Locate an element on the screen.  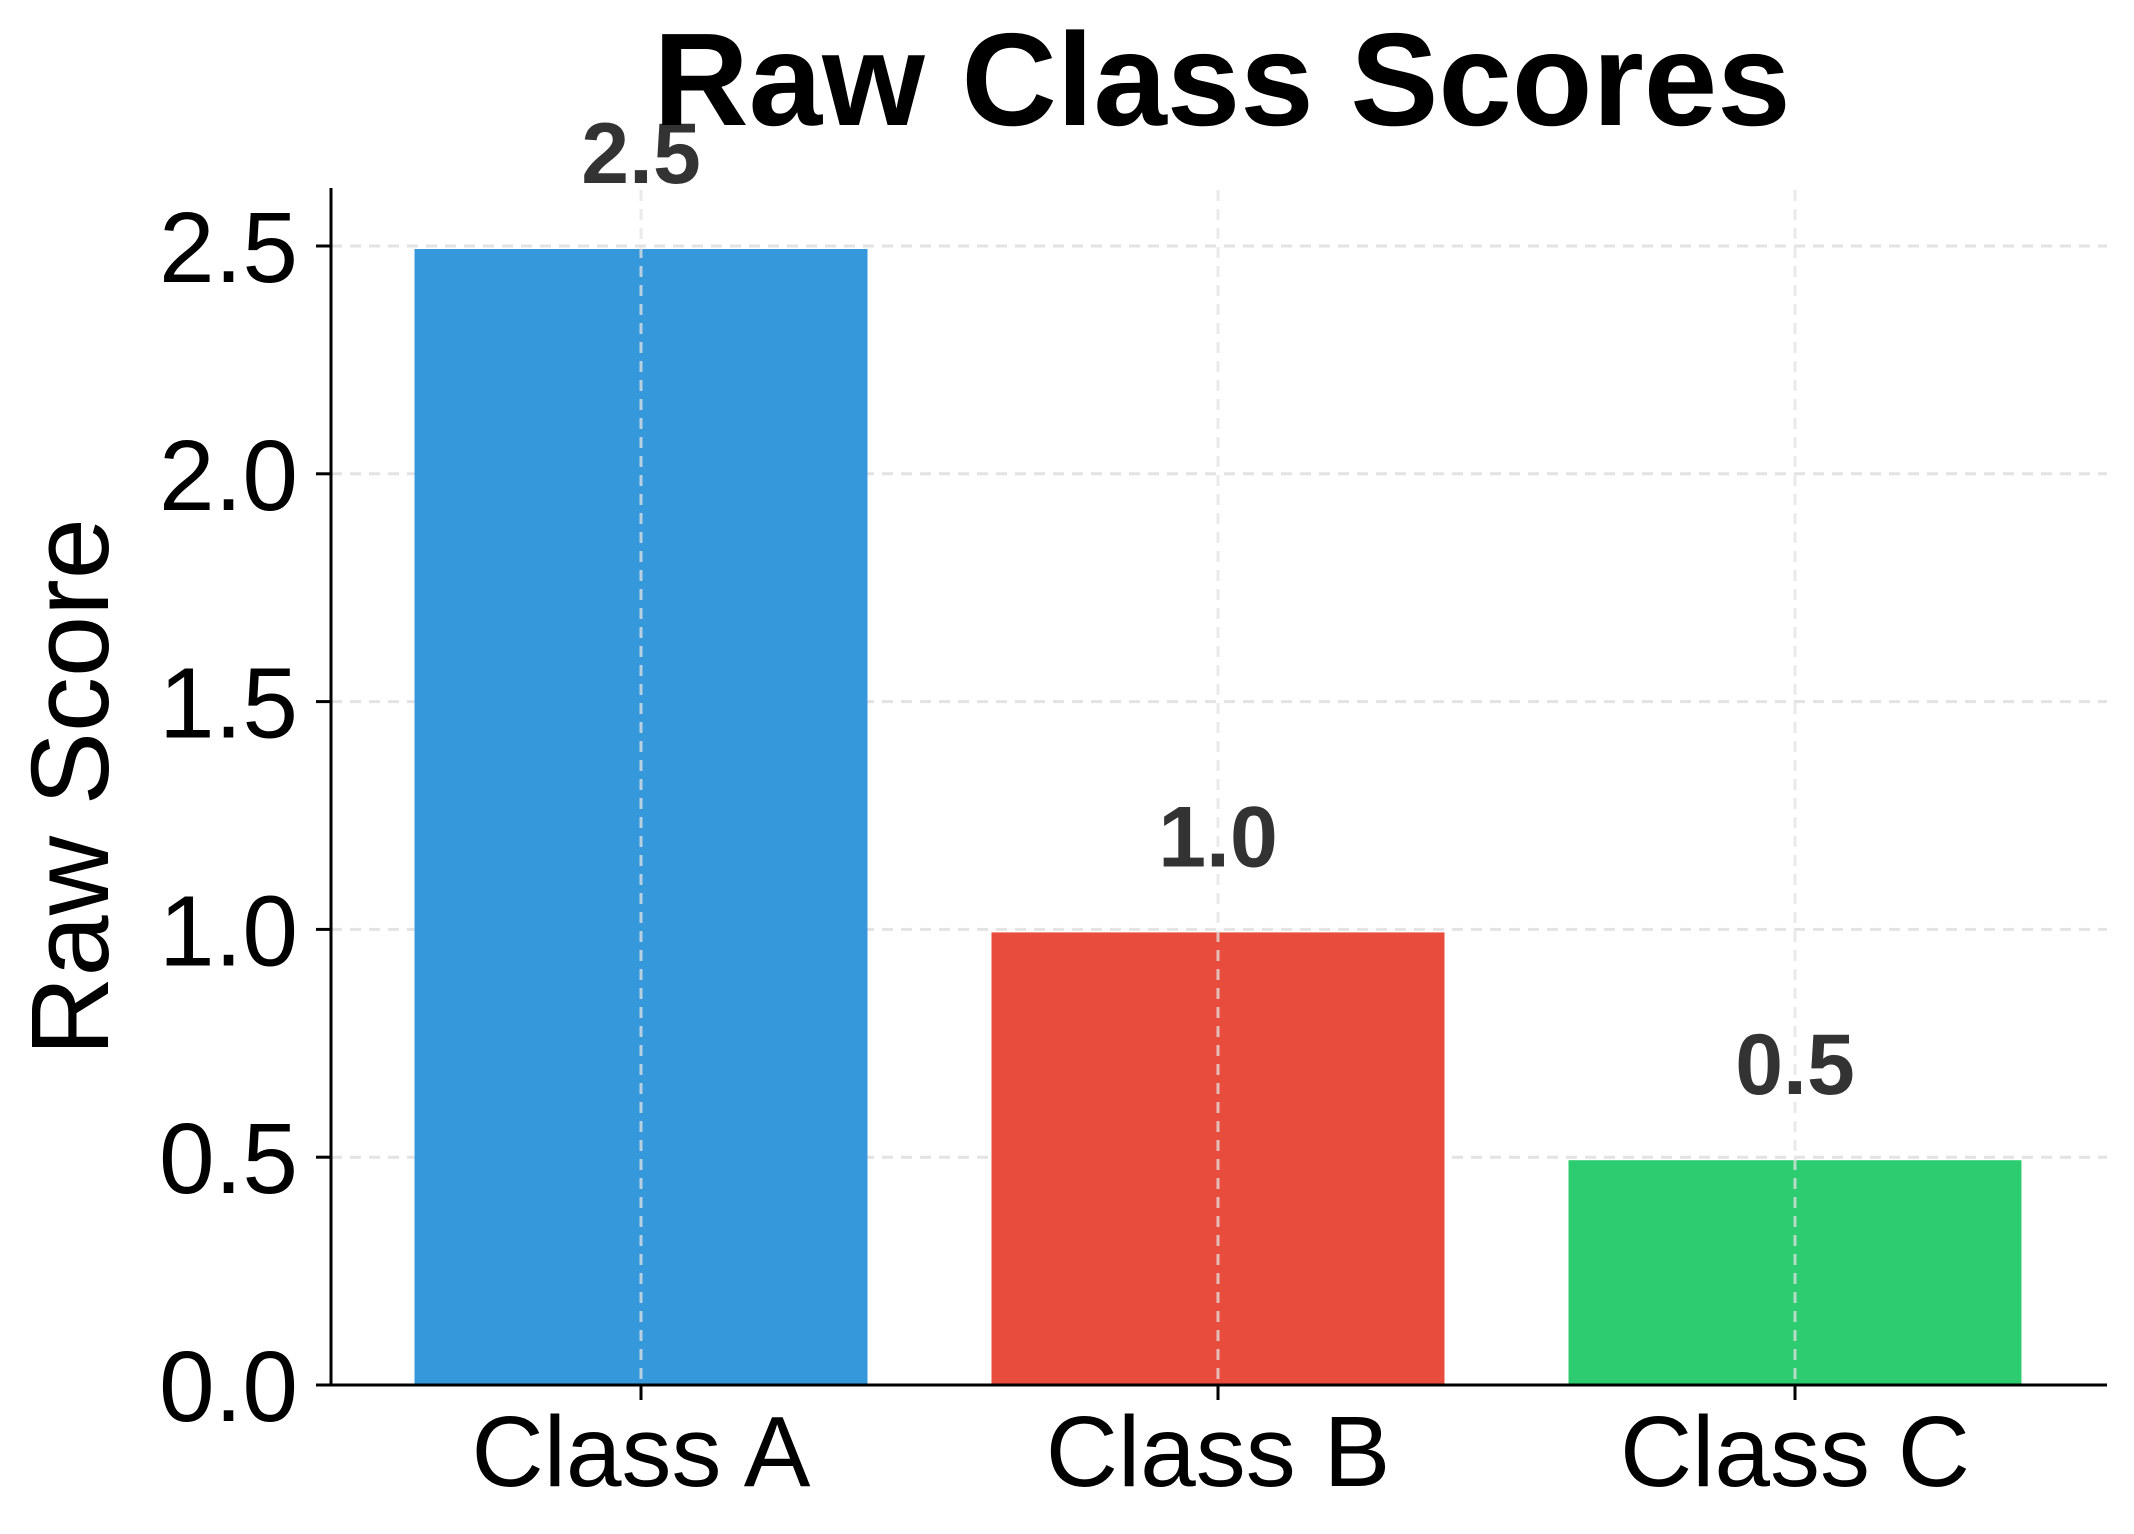
y-tick-label: 0.0 is located at coordinates (228, 1387).